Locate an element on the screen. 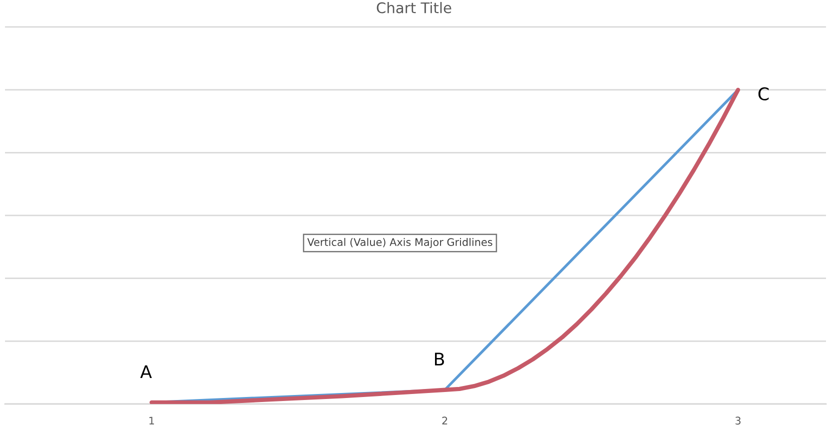  chart-title: Chart Title is located at coordinates (414, 8).